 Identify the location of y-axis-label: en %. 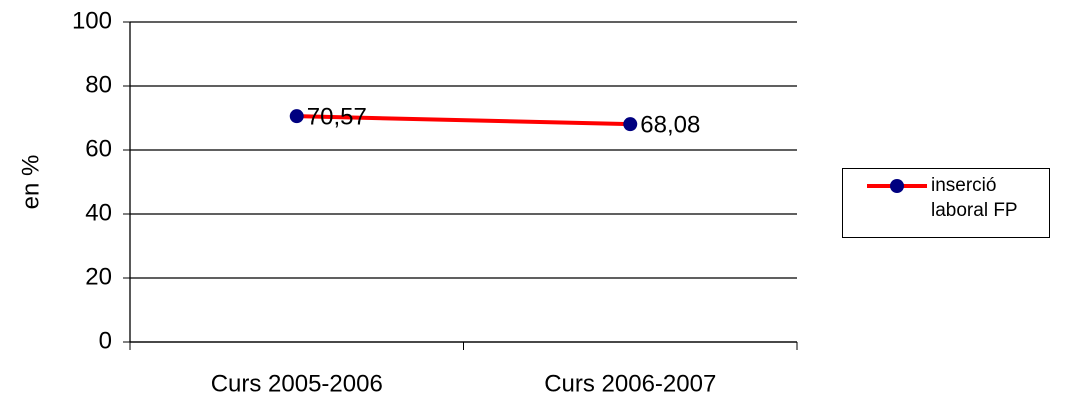
(30, 182).